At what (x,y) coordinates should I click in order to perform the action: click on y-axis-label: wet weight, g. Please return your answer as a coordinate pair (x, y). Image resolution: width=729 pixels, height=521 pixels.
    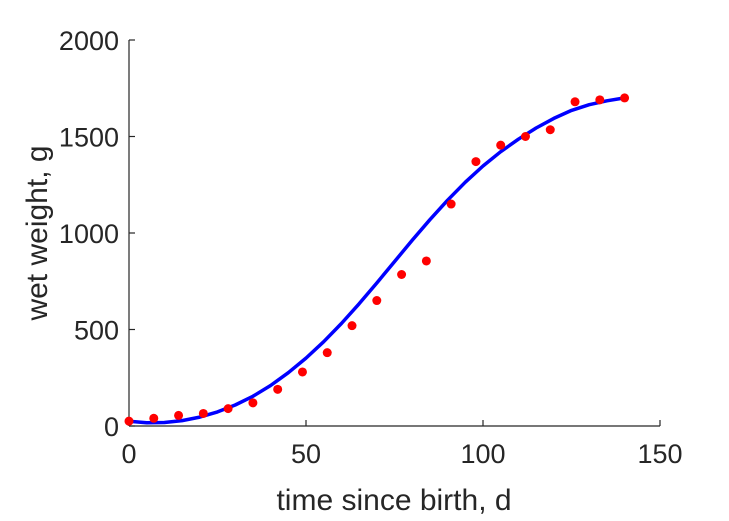
    Looking at the image, I should click on (37, 233).